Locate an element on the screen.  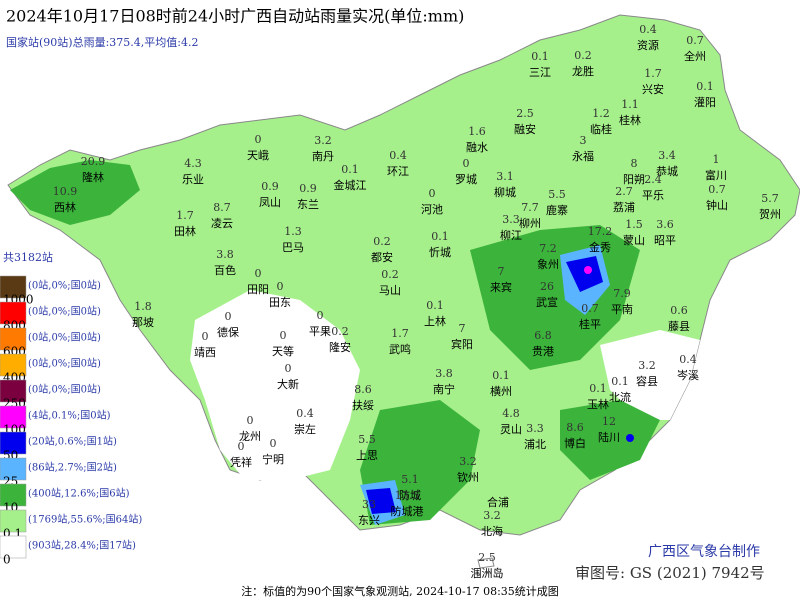
station-value: 3.6 is located at coordinates (665, 224).